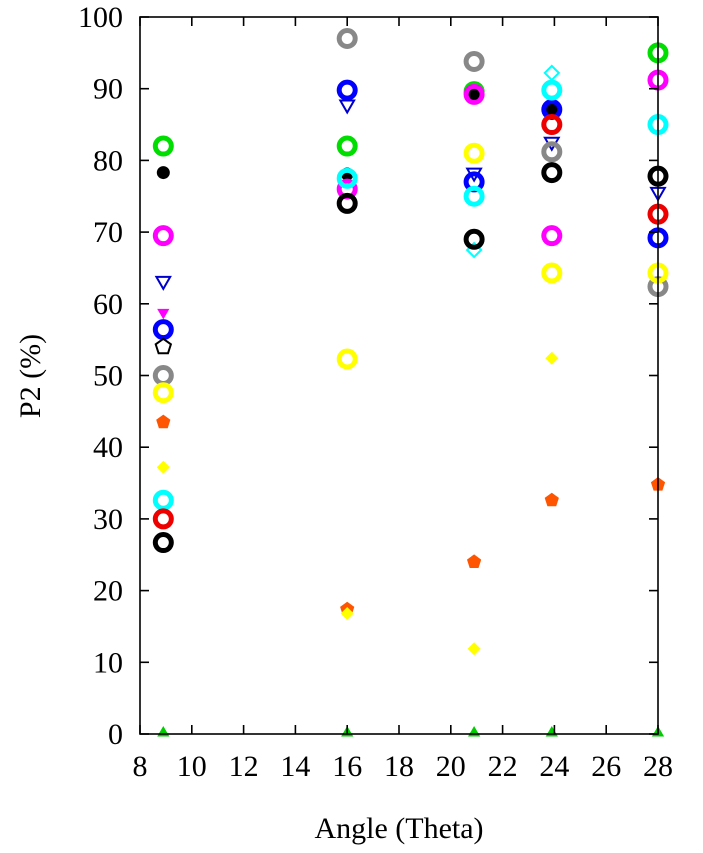 The height and width of the screenshot is (853, 703). Describe the element at coordinates (398, 828) in the screenshot. I see `x-axis-title: Angle (Theta)` at that location.